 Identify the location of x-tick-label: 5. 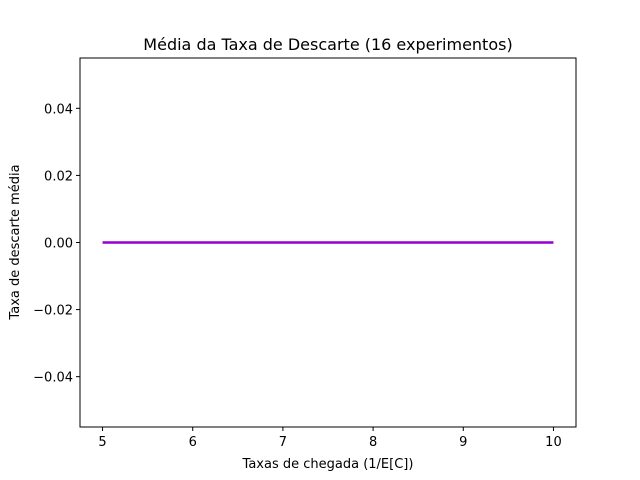
(102, 442).